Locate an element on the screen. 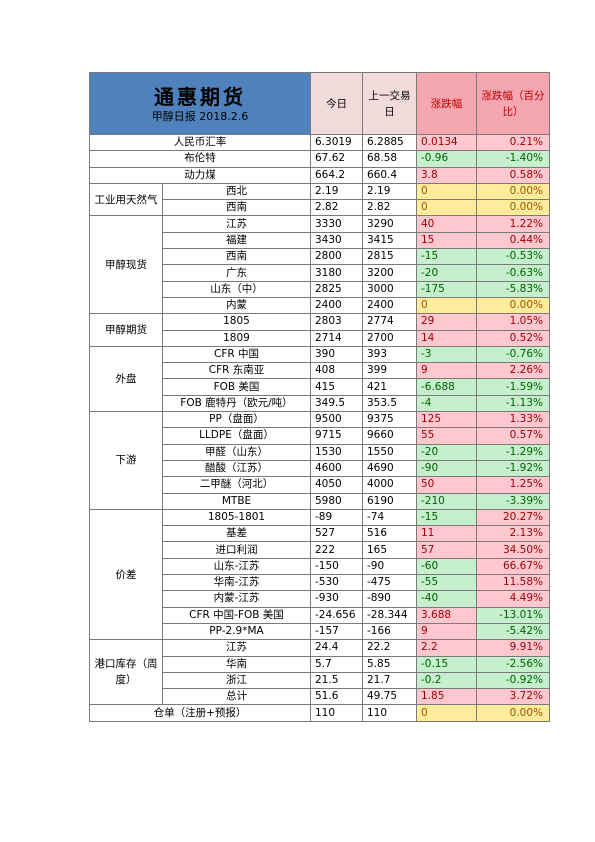 This screenshot has height=842, width=595. row-label: CFR 东南亚 is located at coordinates (236, 371).